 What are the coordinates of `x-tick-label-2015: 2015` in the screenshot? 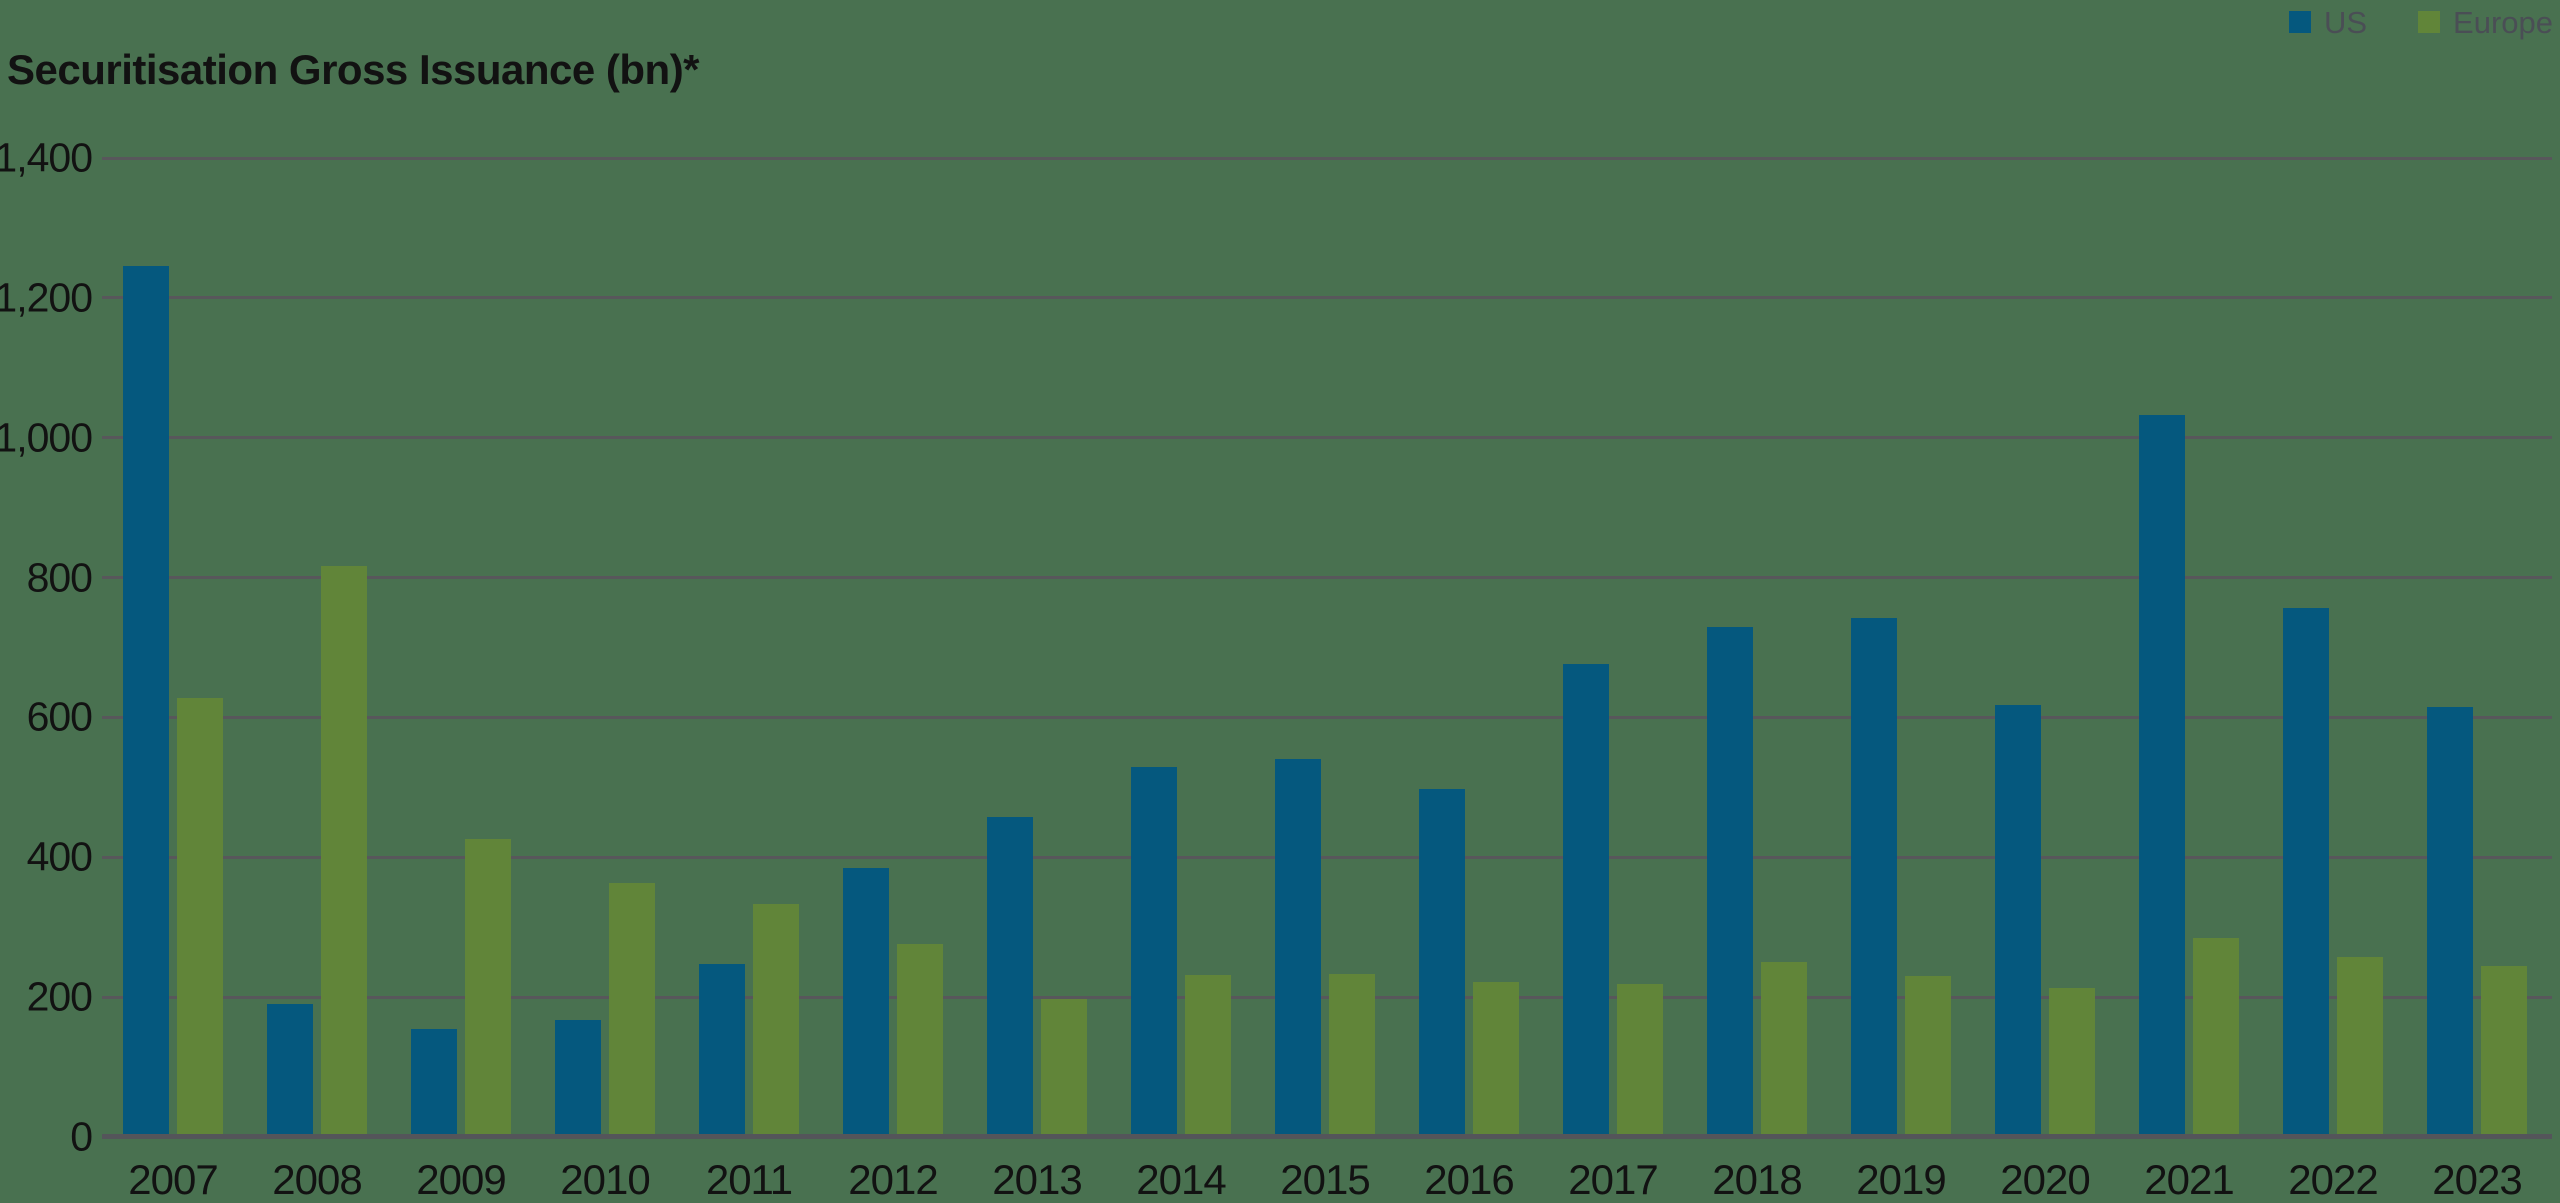 It's located at (1325, 1179).